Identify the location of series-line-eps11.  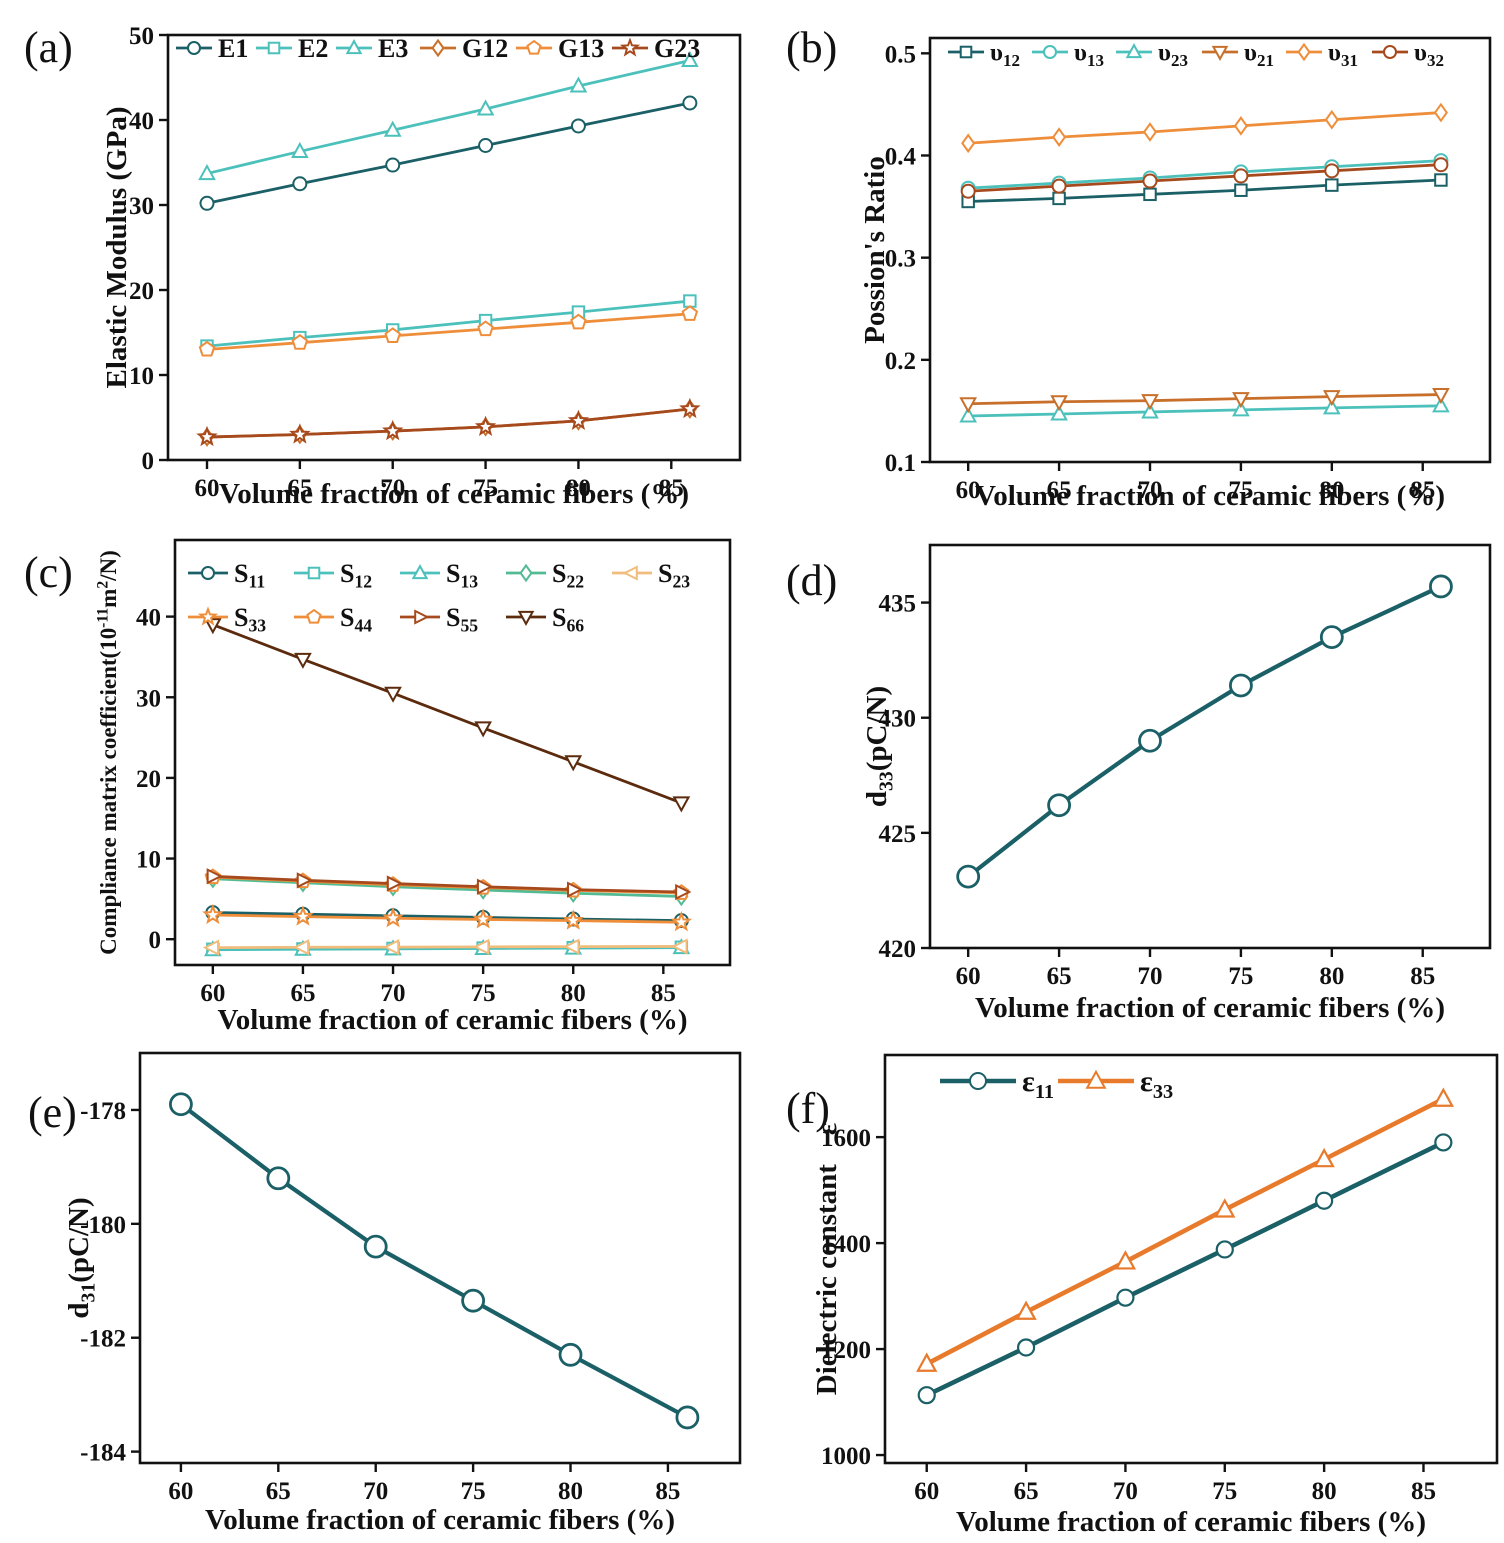
(1185, 1269).